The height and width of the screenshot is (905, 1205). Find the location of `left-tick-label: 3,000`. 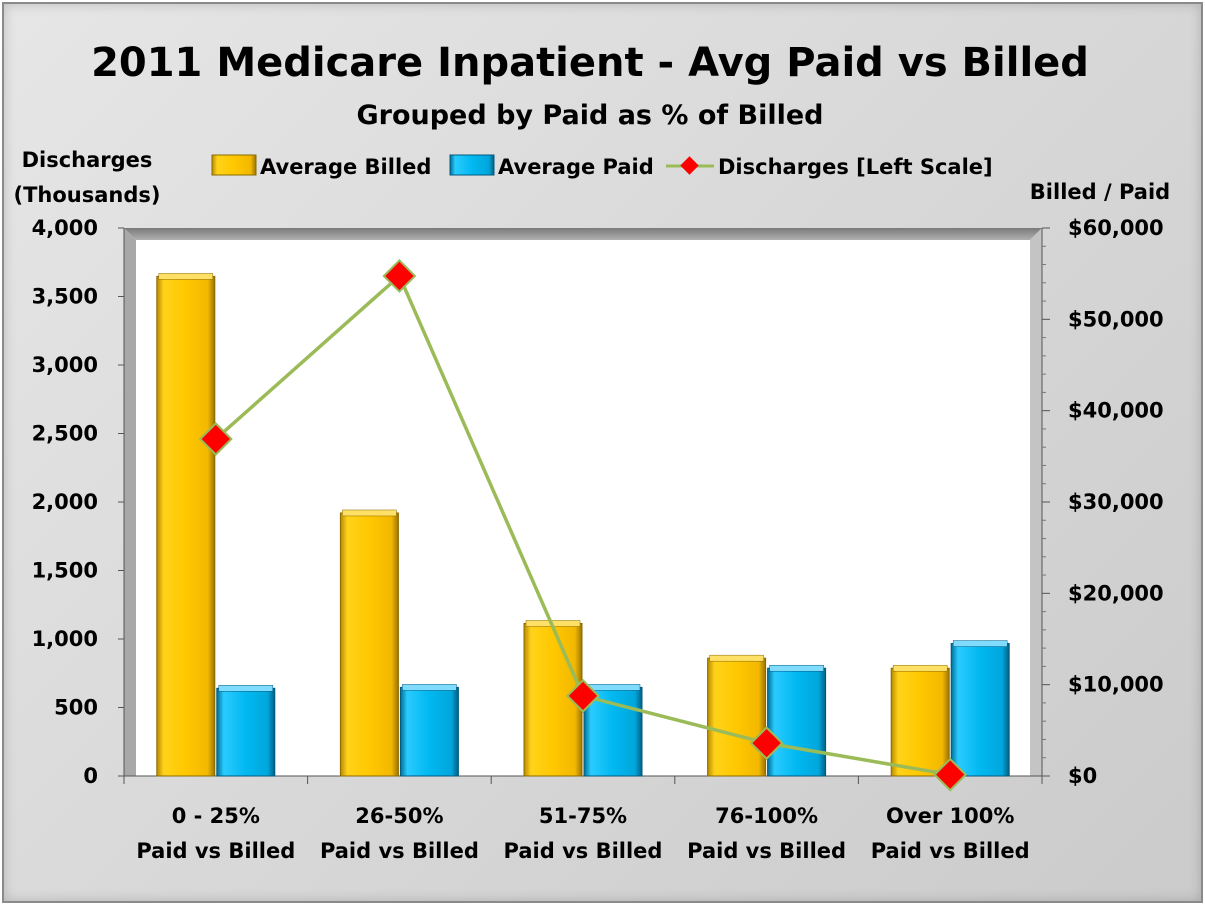

left-tick-label: 3,000 is located at coordinates (65, 365).